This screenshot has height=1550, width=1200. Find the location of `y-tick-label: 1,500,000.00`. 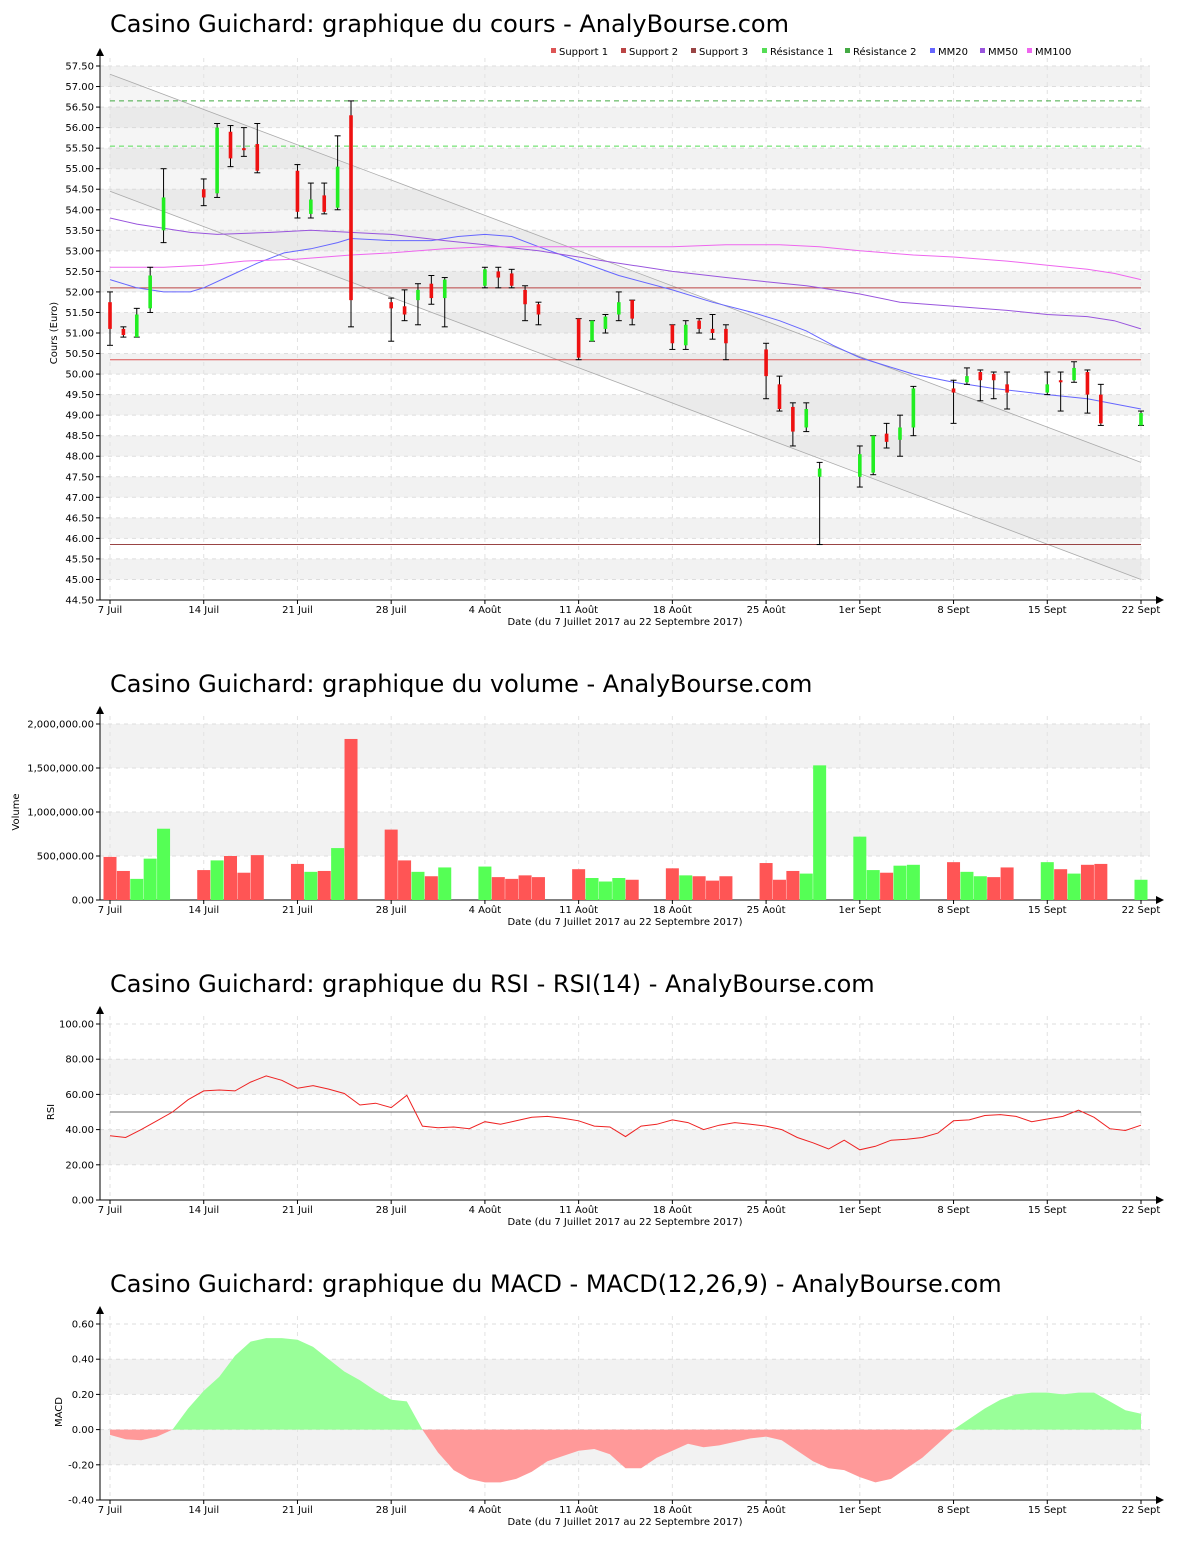

y-tick-label: 1,500,000.00 is located at coordinates (60, 769).